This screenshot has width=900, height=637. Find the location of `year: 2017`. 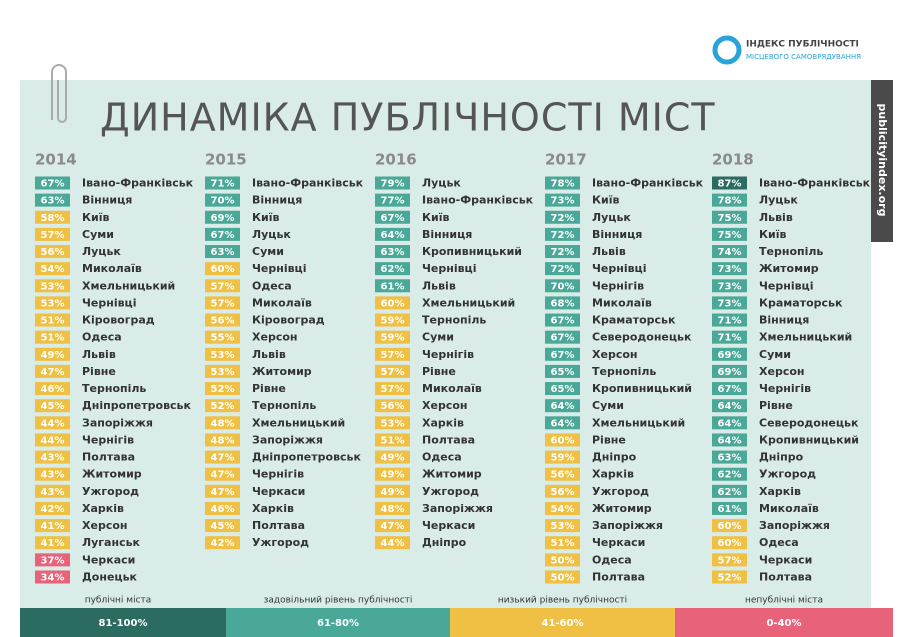

year: 2017 is located at coordinates (566, 160).